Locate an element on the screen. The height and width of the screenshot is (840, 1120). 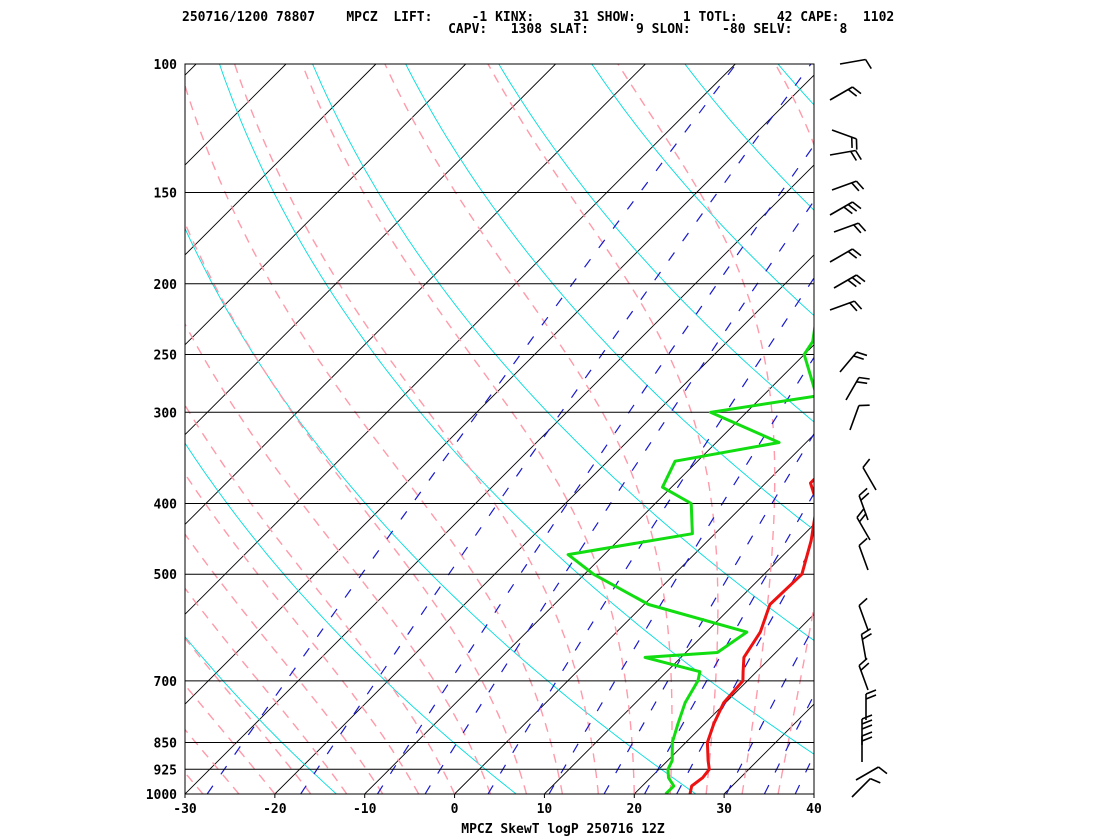
temperature-tick-label: 20 is located at coordinates (634, 809).